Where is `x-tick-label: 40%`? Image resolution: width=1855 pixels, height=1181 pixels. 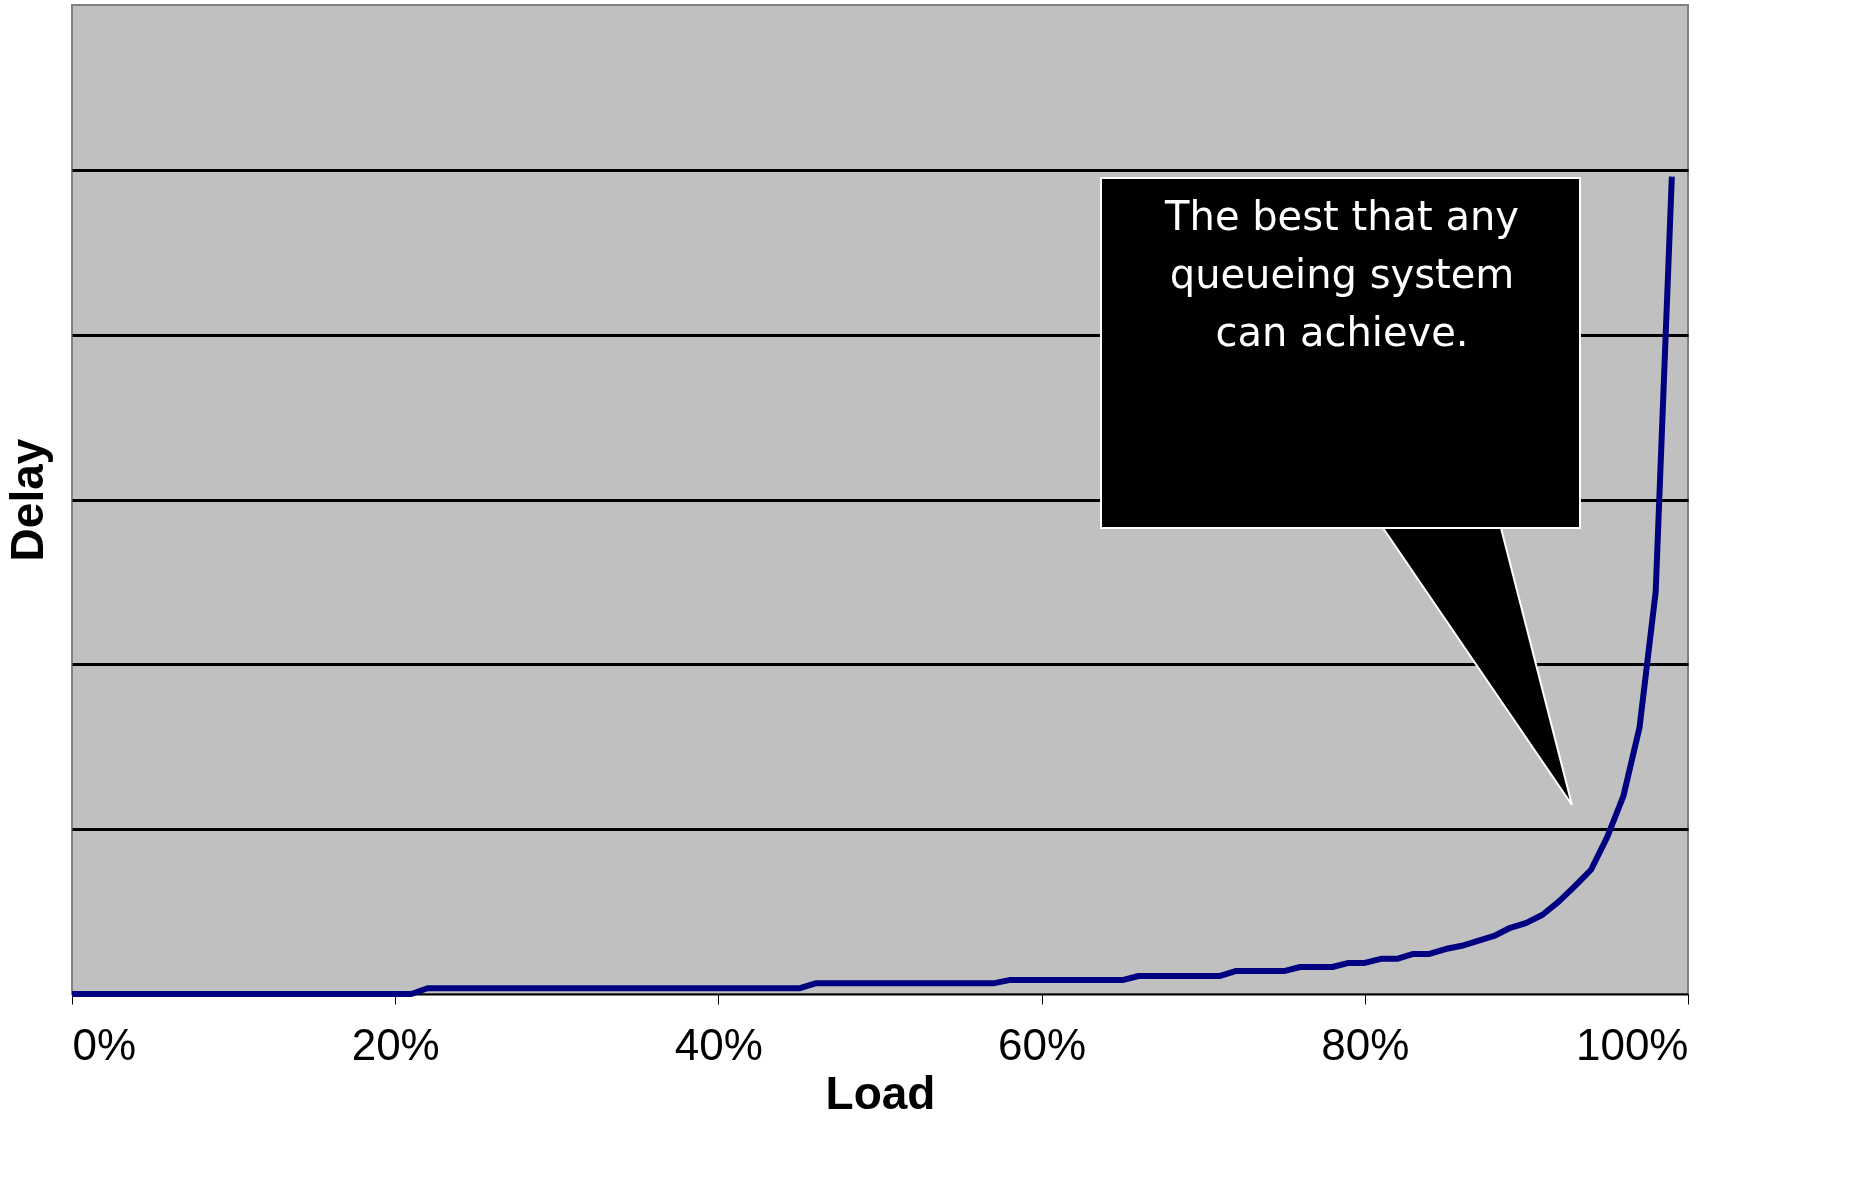 x-tick-label: 40% is located at coordinates (718, 1044).